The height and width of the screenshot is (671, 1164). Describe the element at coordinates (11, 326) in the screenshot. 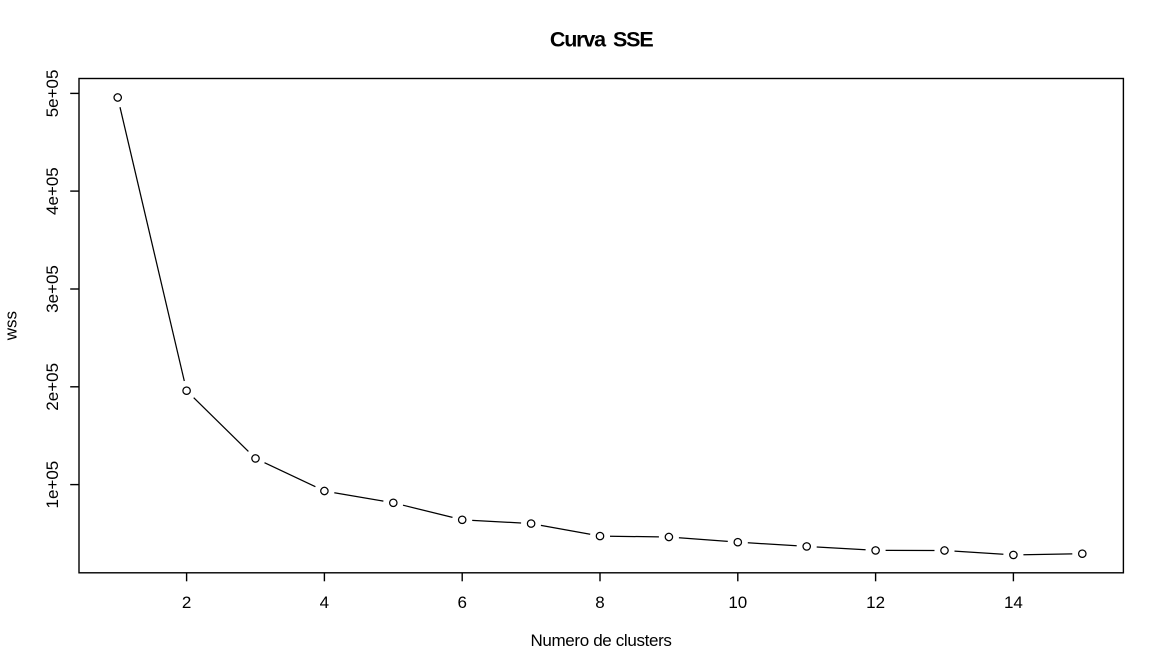

I see `svg-text: wss` at that location.